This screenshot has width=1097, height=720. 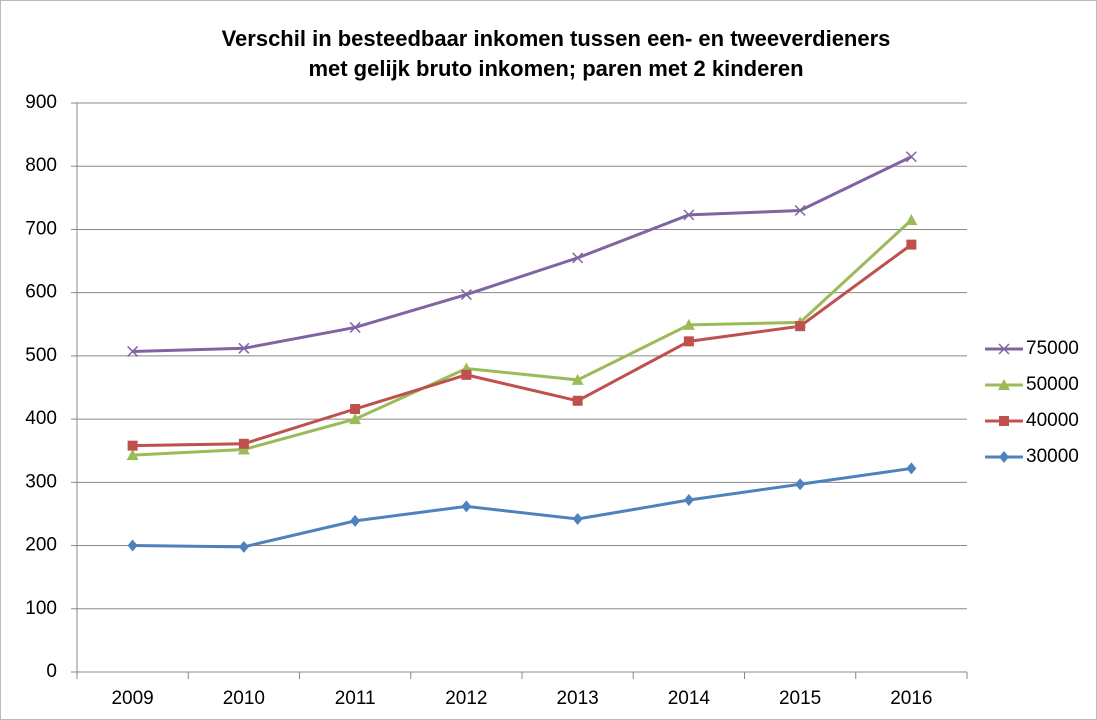 I want to click on y-tick-label: 100, so click(x=41, y=608).